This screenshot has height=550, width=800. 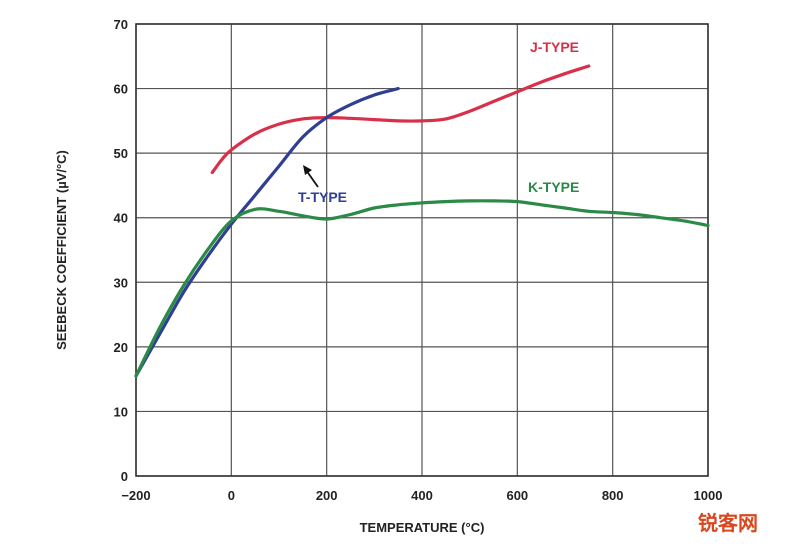 I want to click on x-tick-label: 200, so click(x=327, y=495).